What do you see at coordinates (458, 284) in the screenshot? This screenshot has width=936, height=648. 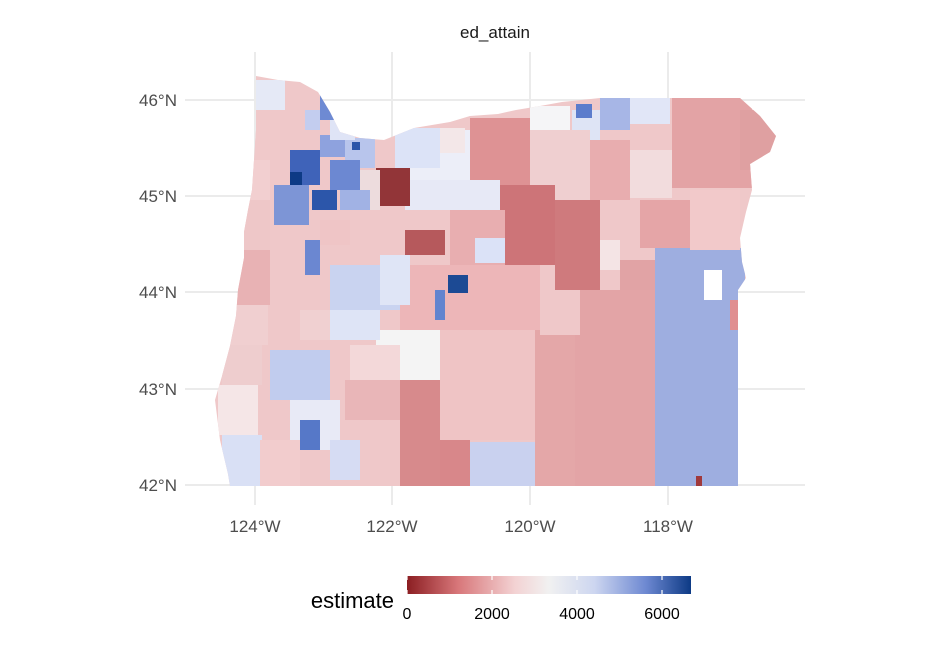 I see `region-redmond` at bounding box center [458, 284].